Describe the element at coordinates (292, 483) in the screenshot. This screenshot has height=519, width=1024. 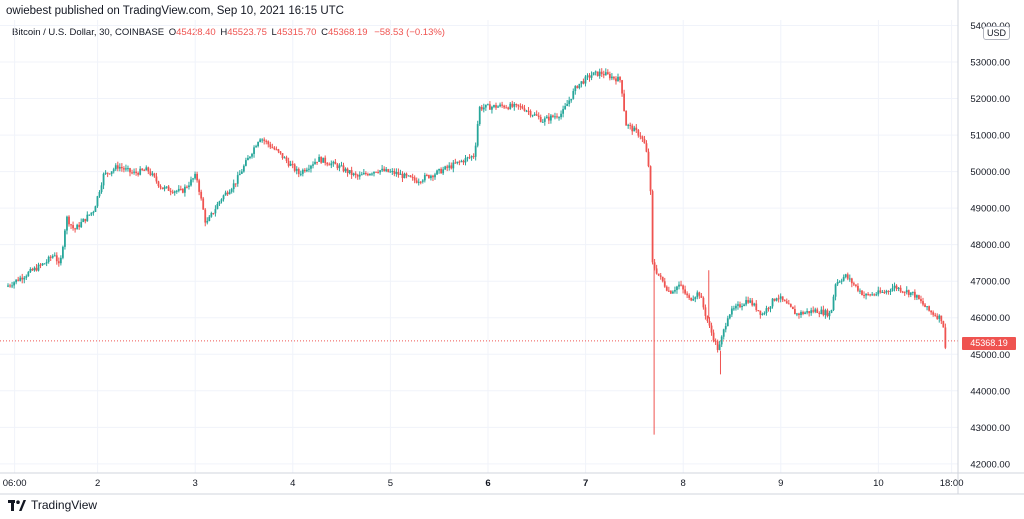
I see `x-tick-label: 4` at that location.